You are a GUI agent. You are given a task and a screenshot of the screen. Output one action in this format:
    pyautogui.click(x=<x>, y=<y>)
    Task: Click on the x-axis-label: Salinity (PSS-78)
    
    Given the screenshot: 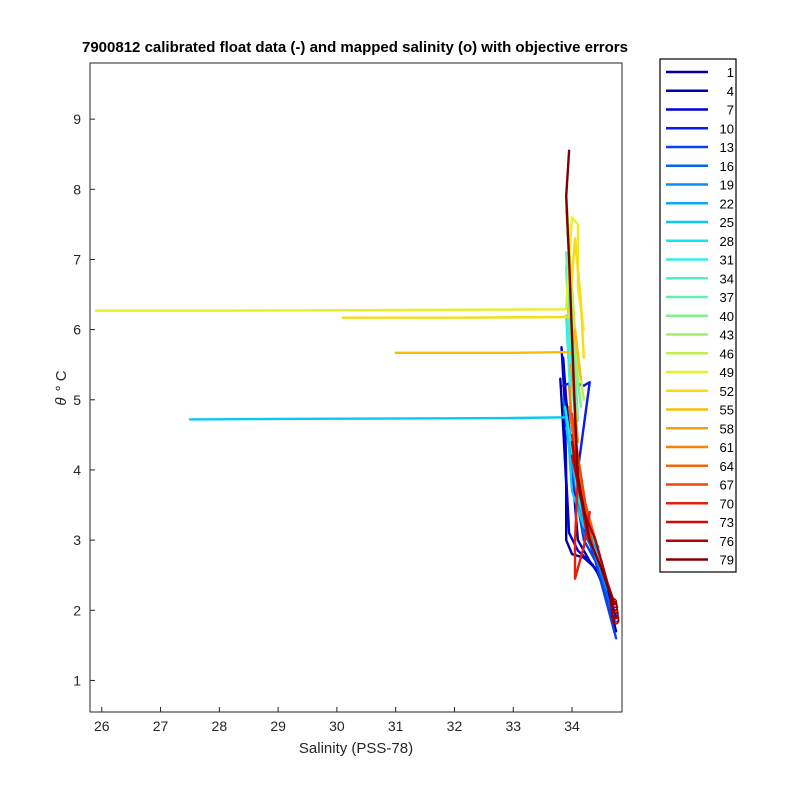 What is the action you would take?
    pyautogui.click(x=356, y=748)
    